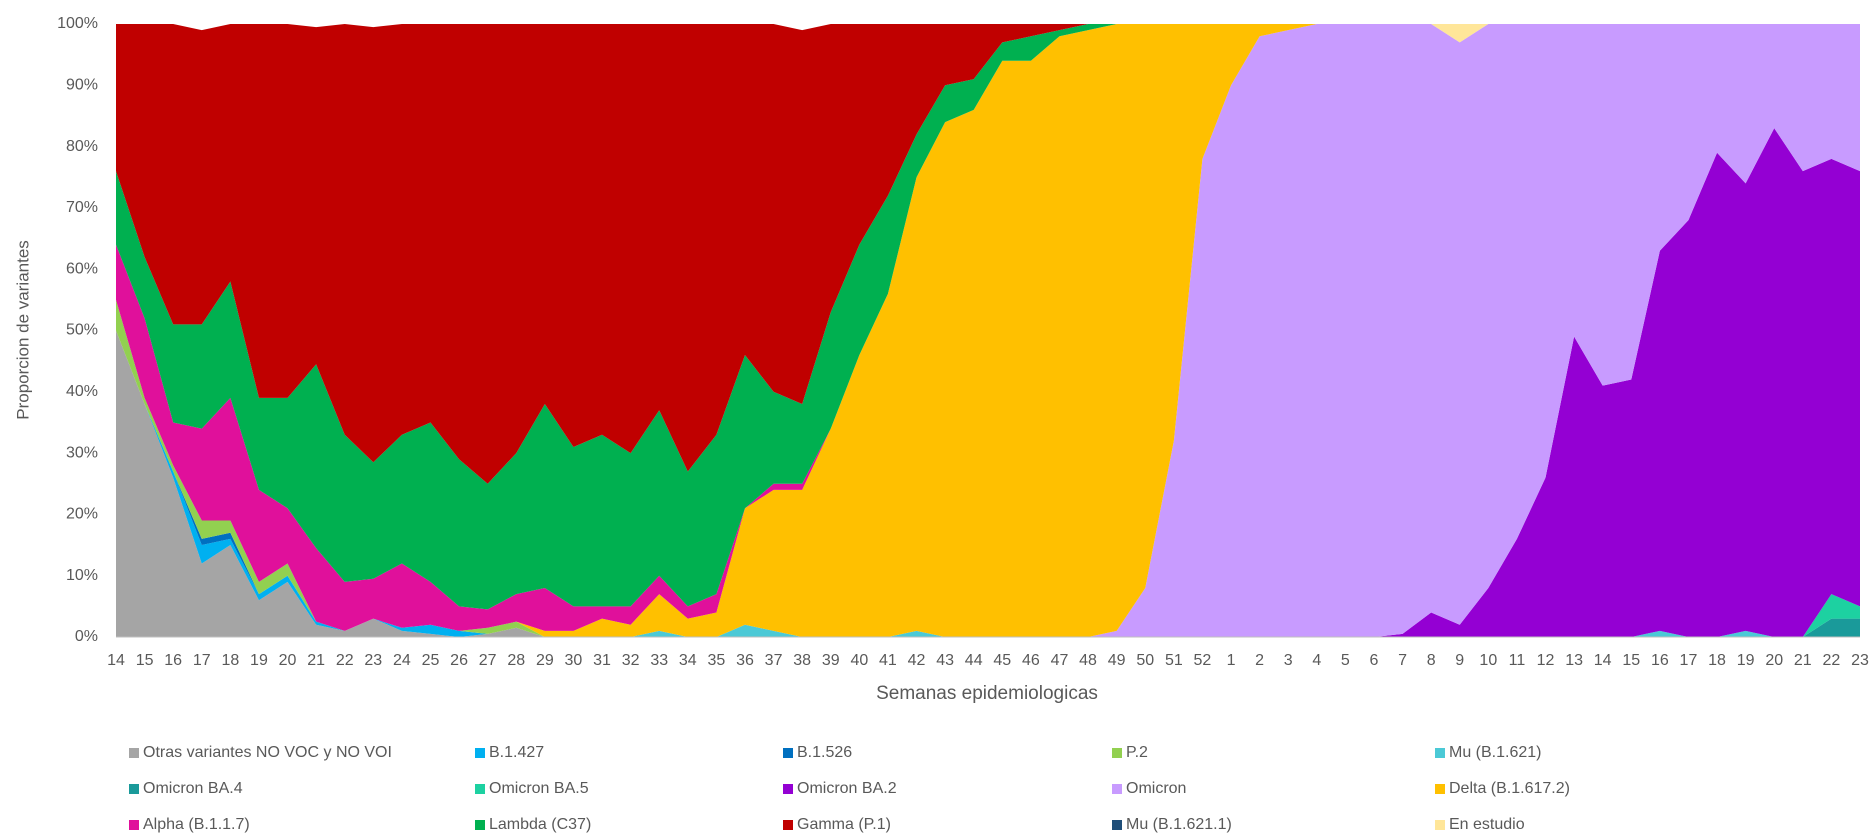 The width and height of the screenshot is (1875, 837). What do you see at coordinates (859, 660) in the screenshot?
I see `x-tick-label: 40` at bounding box center [859, 660].